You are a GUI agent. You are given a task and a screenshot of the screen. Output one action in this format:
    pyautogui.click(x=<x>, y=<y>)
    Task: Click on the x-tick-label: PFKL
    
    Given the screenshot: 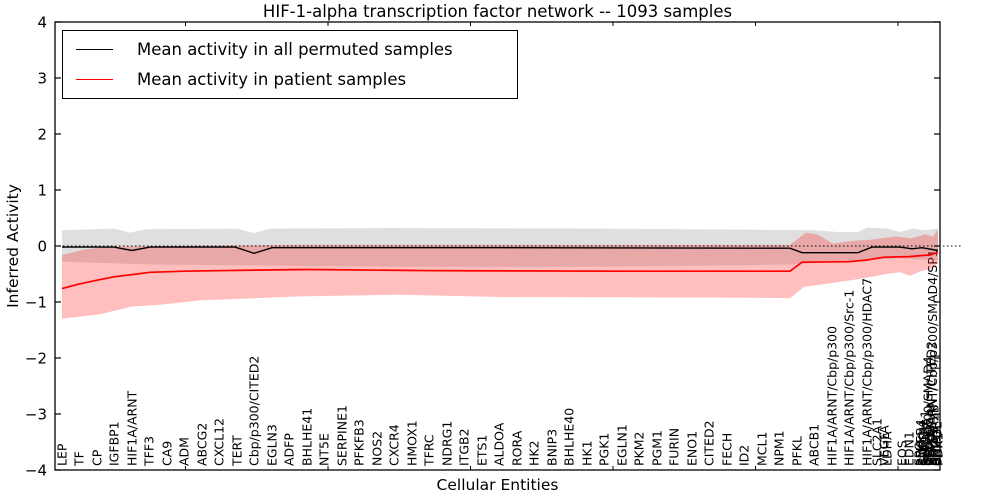 What is the action you would take?
    pyautogui.click(x=797, y=451)
    